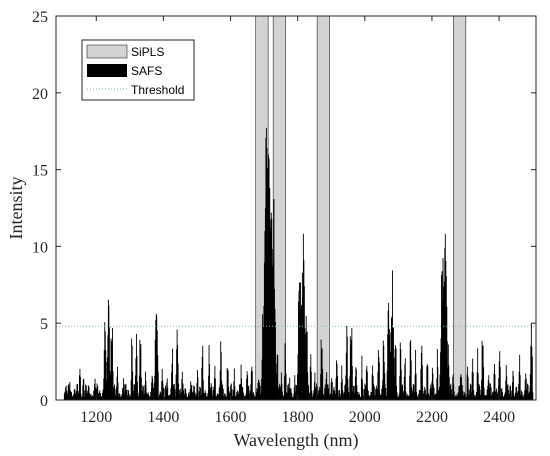 The image size is (550, 456). Describe the element at coordinates (107, 70) in the screenshot. I see `legend-safs-swatch` at that location.